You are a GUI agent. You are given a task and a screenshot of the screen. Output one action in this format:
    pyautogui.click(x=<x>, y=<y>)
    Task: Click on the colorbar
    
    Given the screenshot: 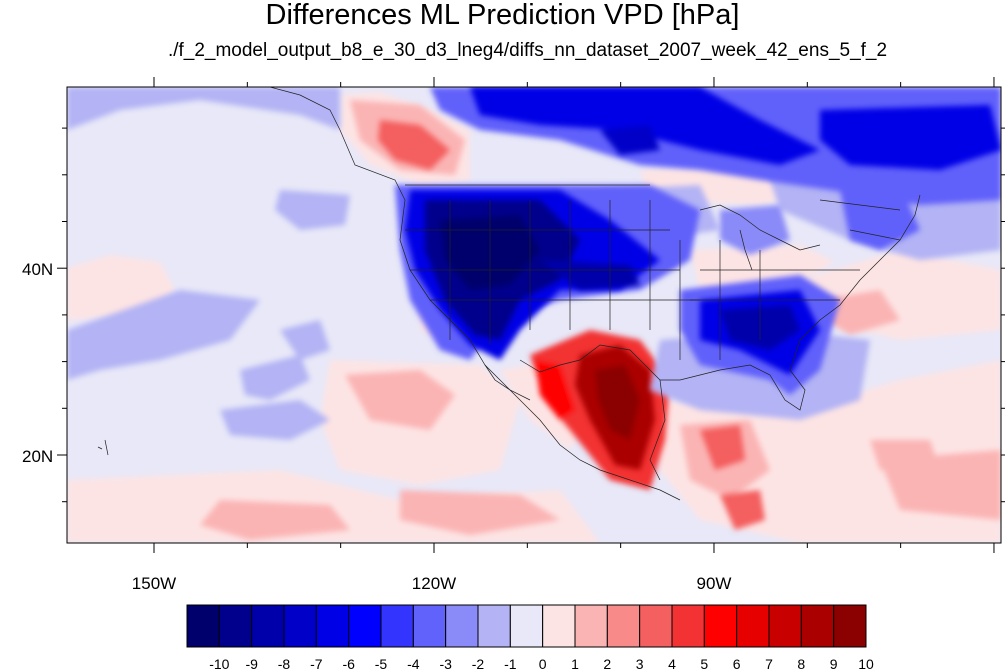 What is the action you would take?
    pyautogui.click(x=526, y=626)
    